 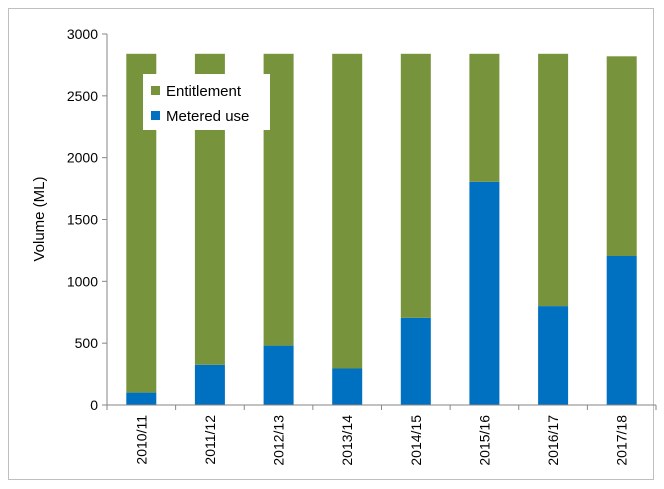 I want to click on x-tick-label-2011-12: 2011/12, so click(x=210, y=440).